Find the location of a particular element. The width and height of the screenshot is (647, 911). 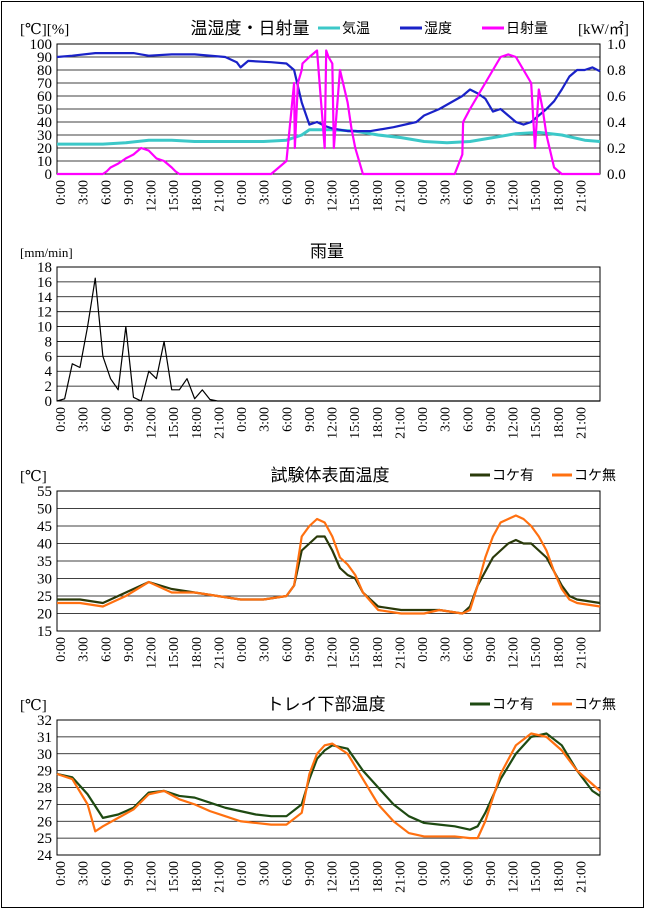

y-tick-label: 40 is located at coordinates (44, 123).